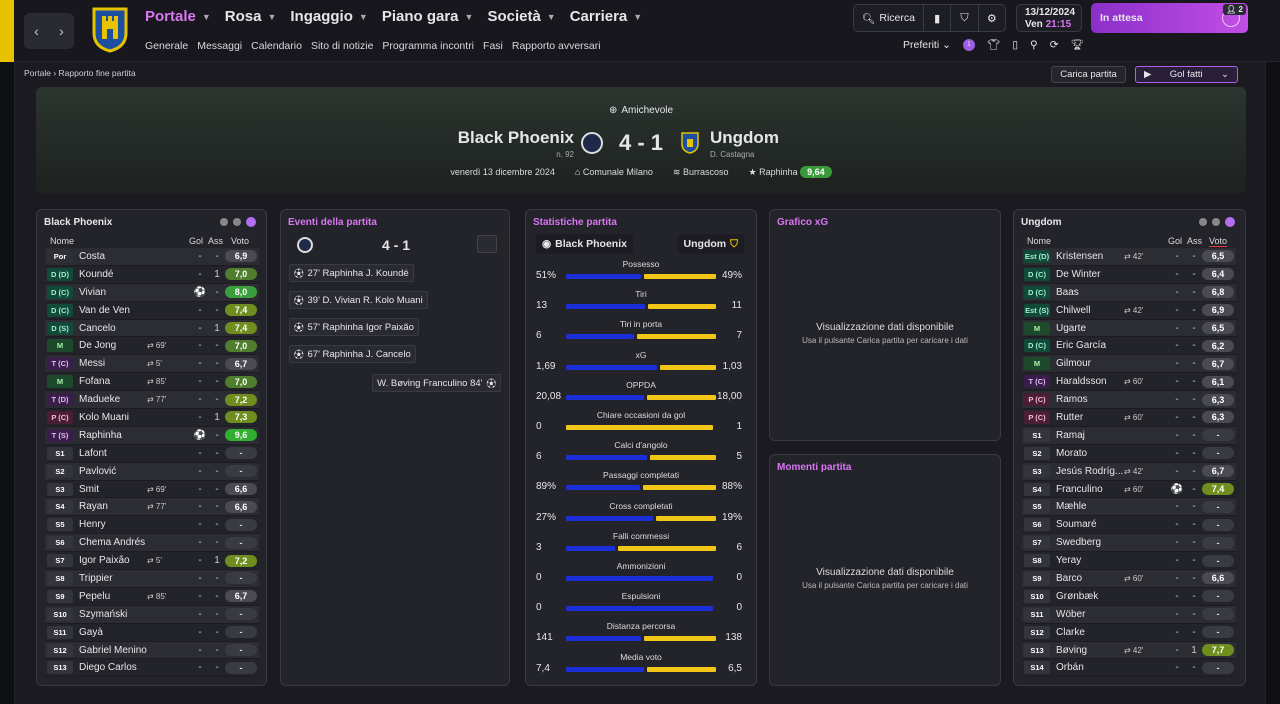 The width and height of the screenshot is (1280, 704). Describe the element at coordinates (89, 489) in the screenshot. I see `player-name: Smit` at that location.